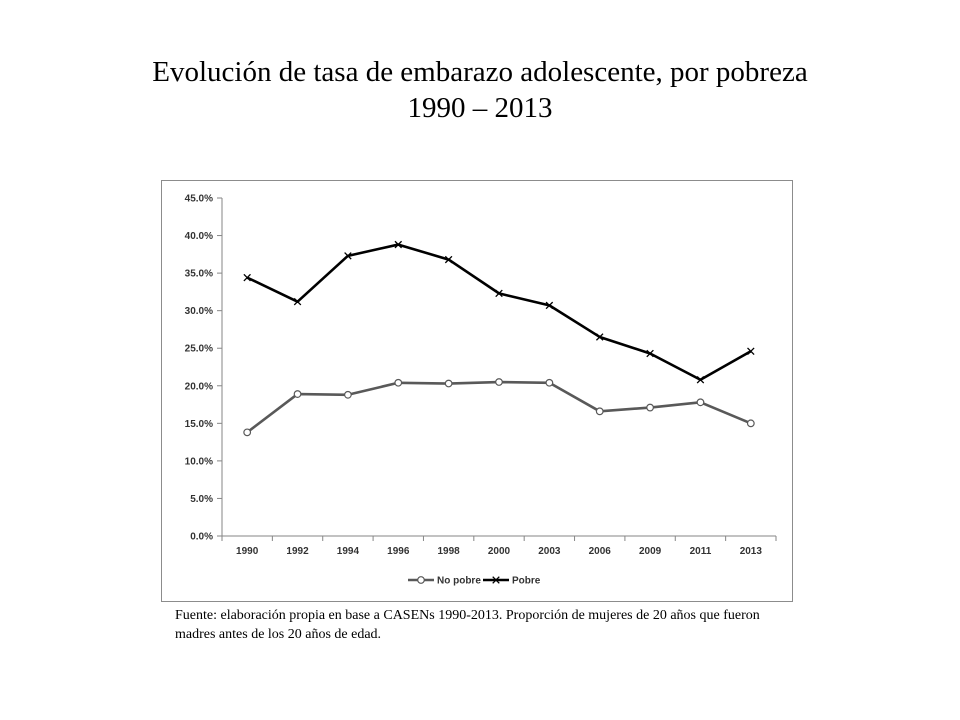 The width and height of the screenshot is (960, 720). What do you see at coordinates (201, 537) in the screenshot?
I see `y-tick-label: 0.0%` at bounding box center [201, 537].